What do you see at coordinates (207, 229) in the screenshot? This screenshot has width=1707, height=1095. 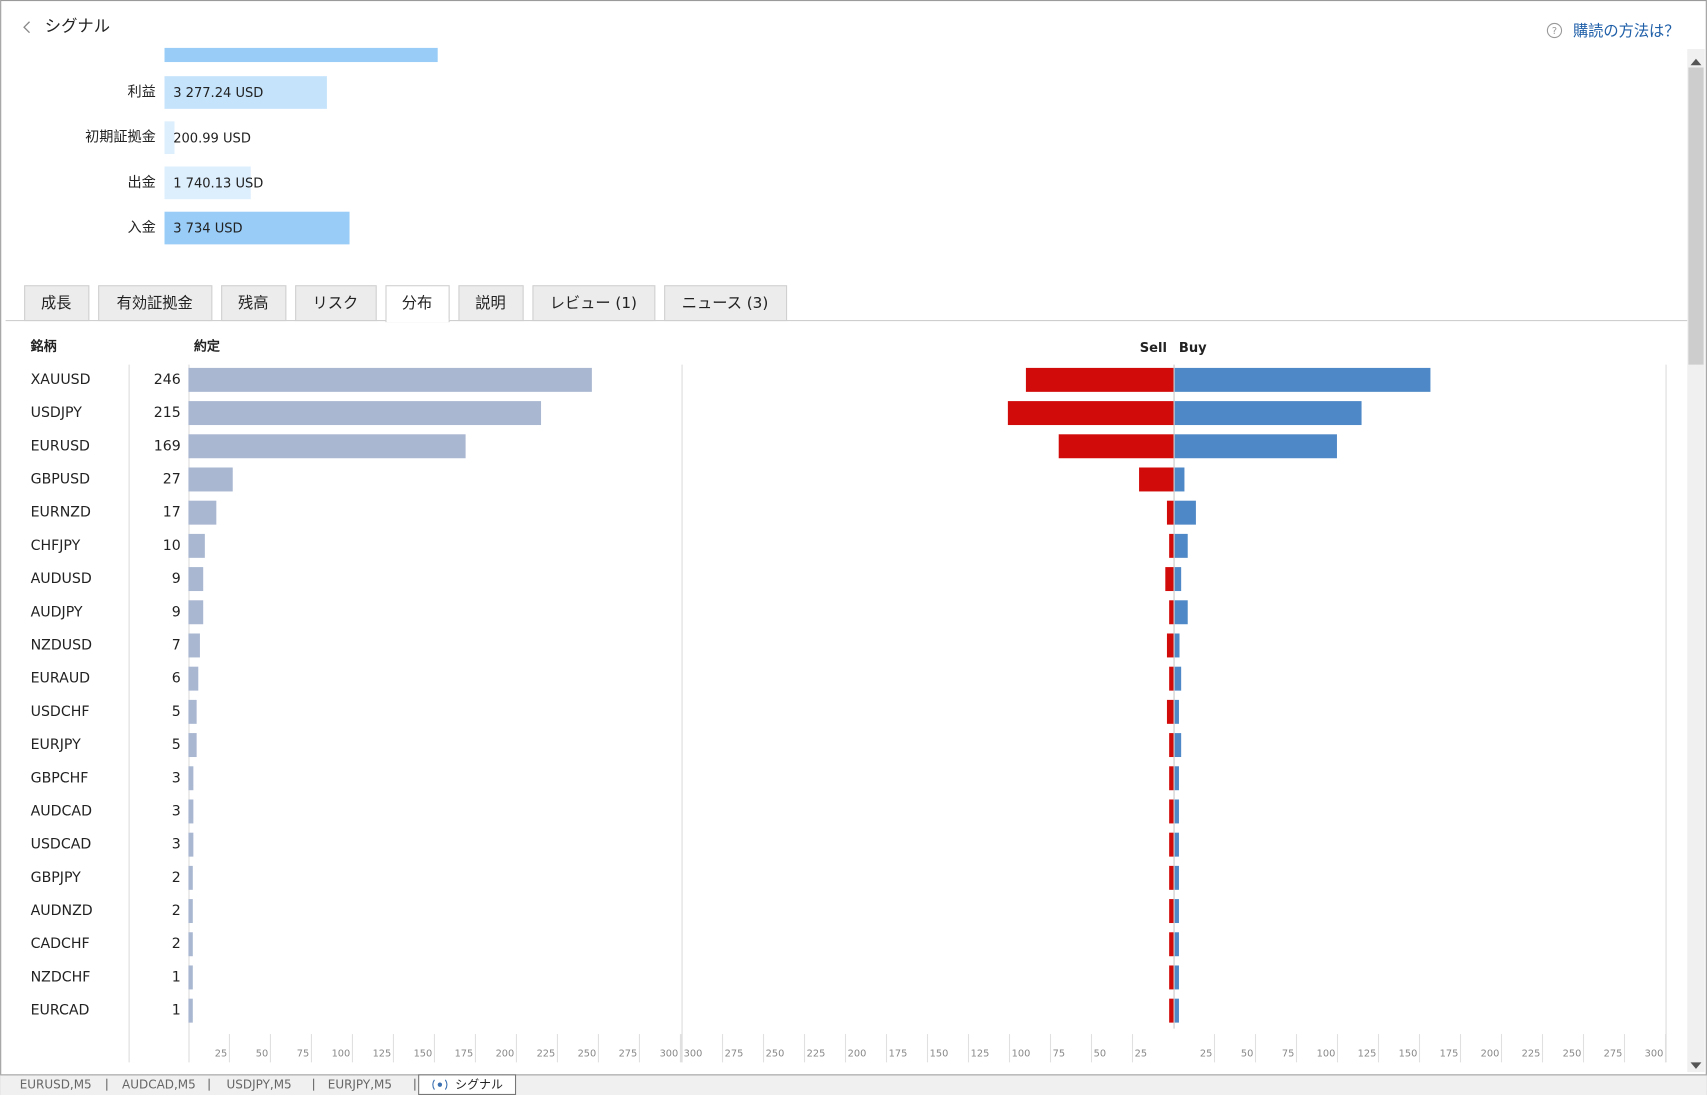 I see `summary-value: 3 734 USD` at bounding box center [207, 229].